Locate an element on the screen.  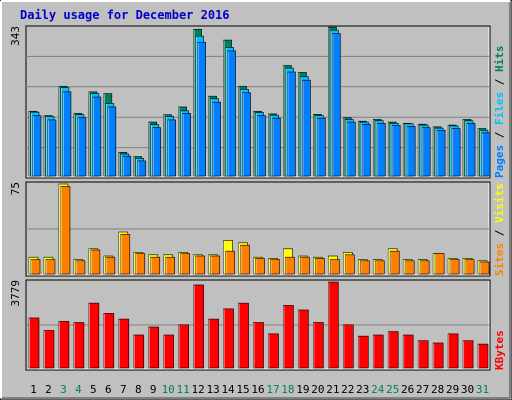
x-label-day-9: 9 is located at coordinates (153, 389).